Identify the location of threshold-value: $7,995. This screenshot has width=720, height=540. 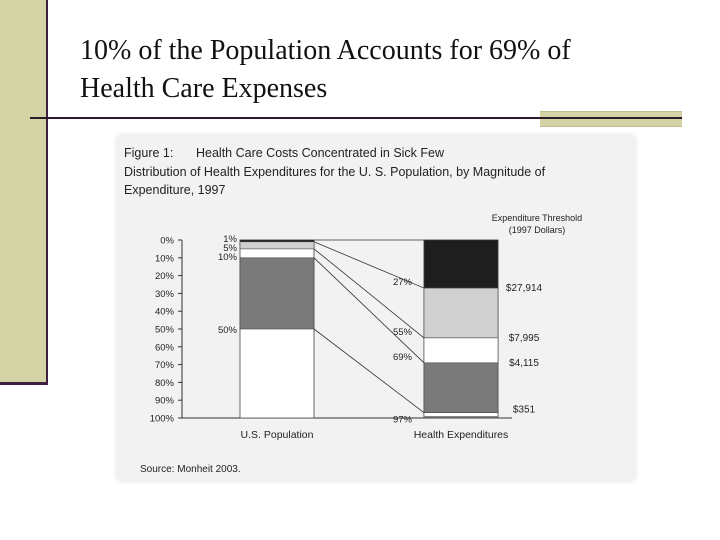
(524, 338).